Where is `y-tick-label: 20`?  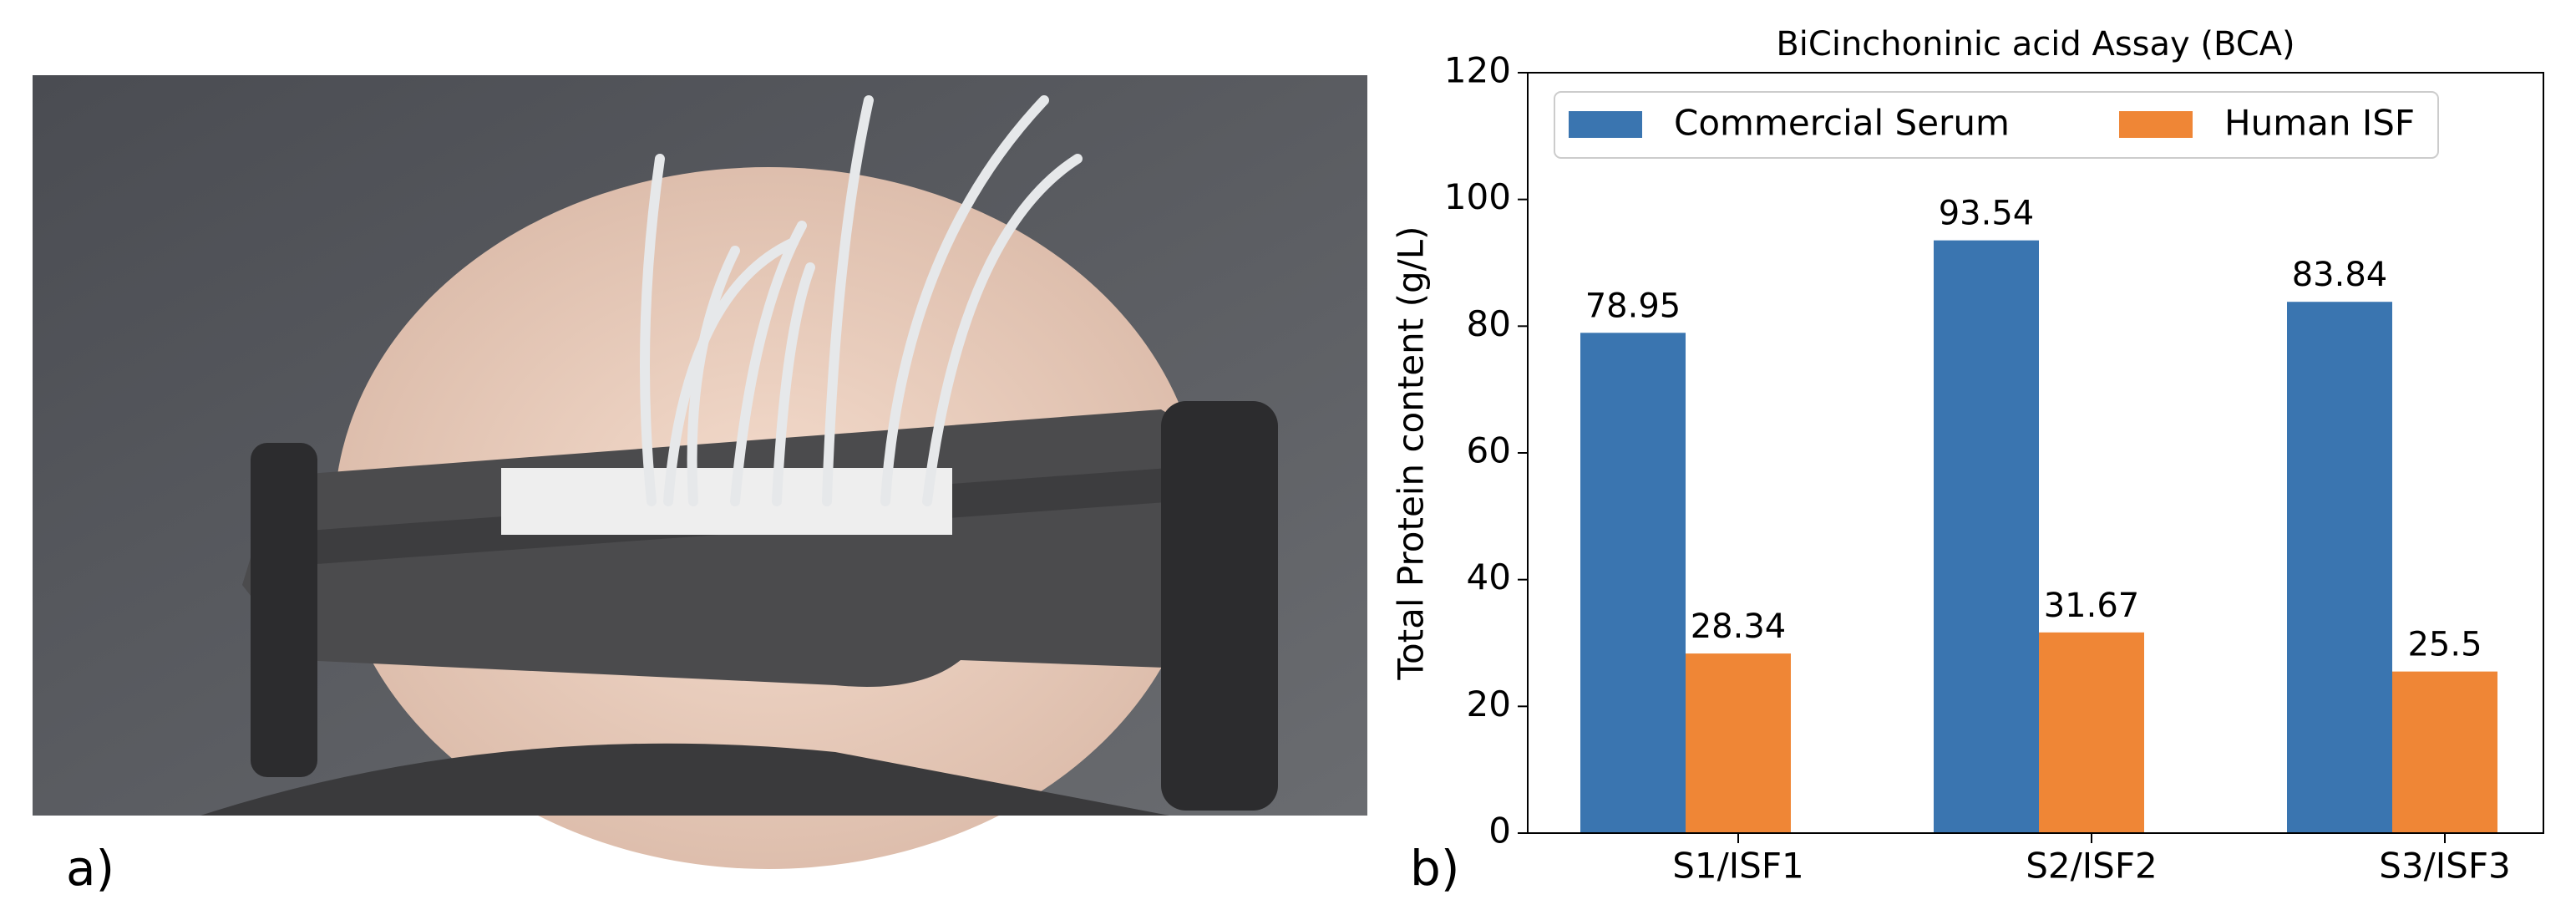 y-tick-label: 20 is located at coordinates (1489, 704).